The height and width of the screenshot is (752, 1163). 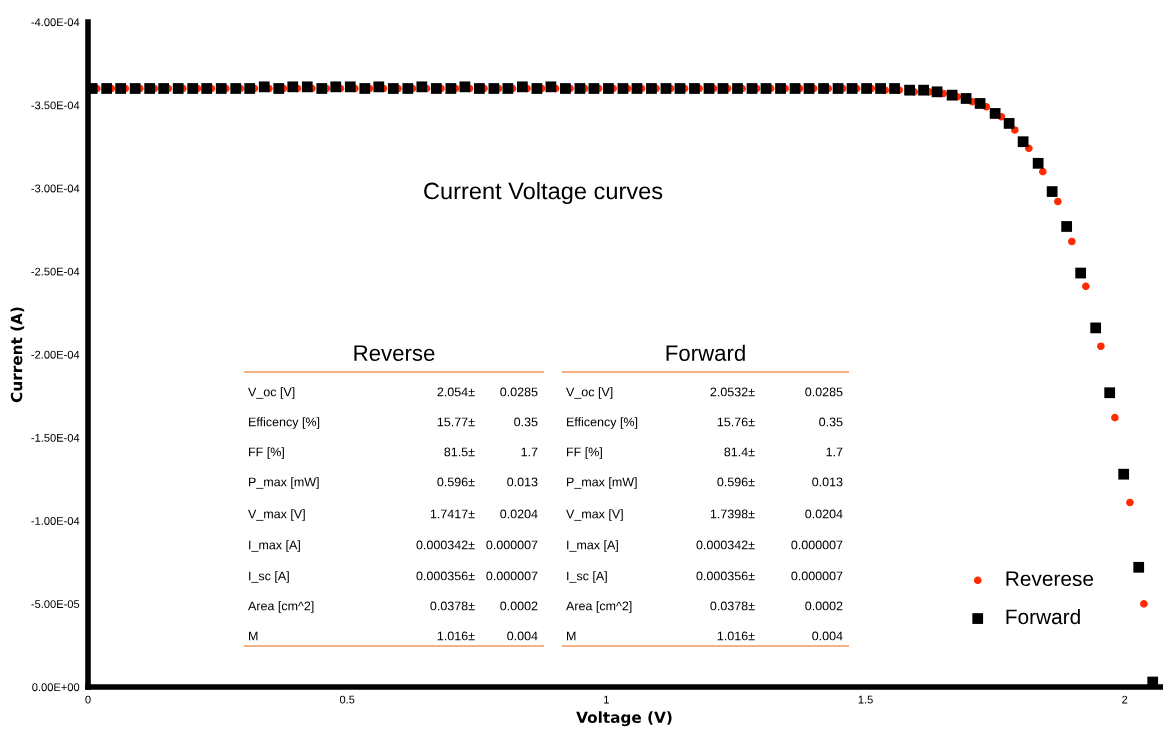 I want to click on annotation: 15.77±, so click(x=456, y=422).